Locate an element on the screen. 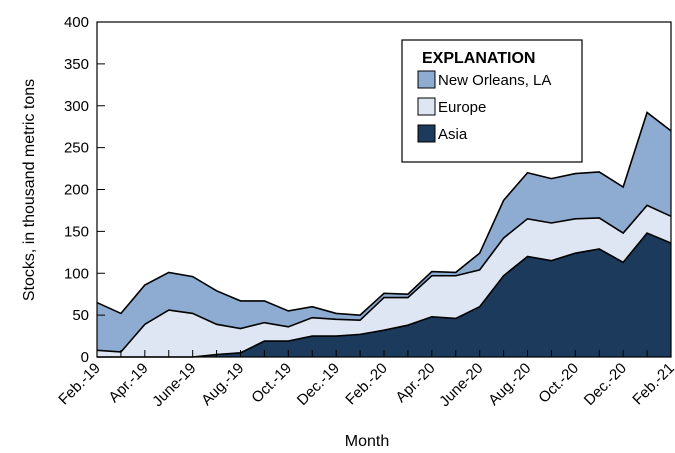 The width and height of the screenshot is (675, 453). legend-title: EXPLANATION is located at coordinates (478, 58).